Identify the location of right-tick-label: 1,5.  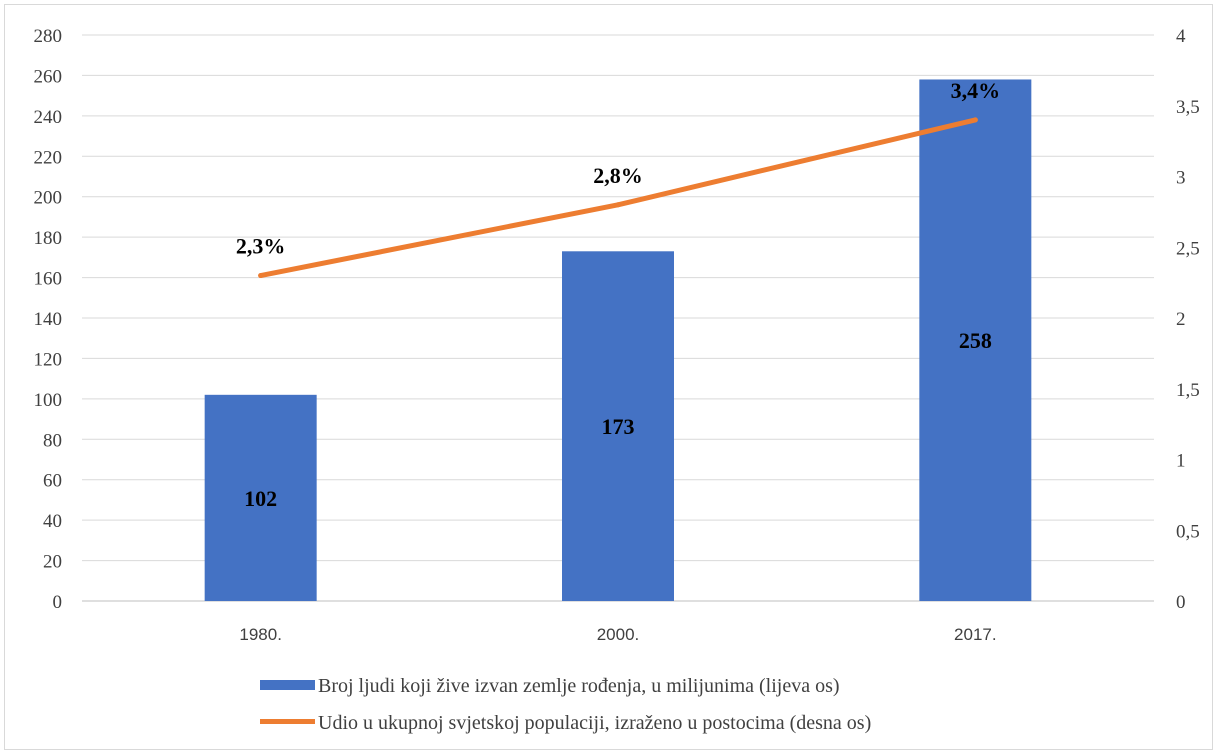
(1188, 390).